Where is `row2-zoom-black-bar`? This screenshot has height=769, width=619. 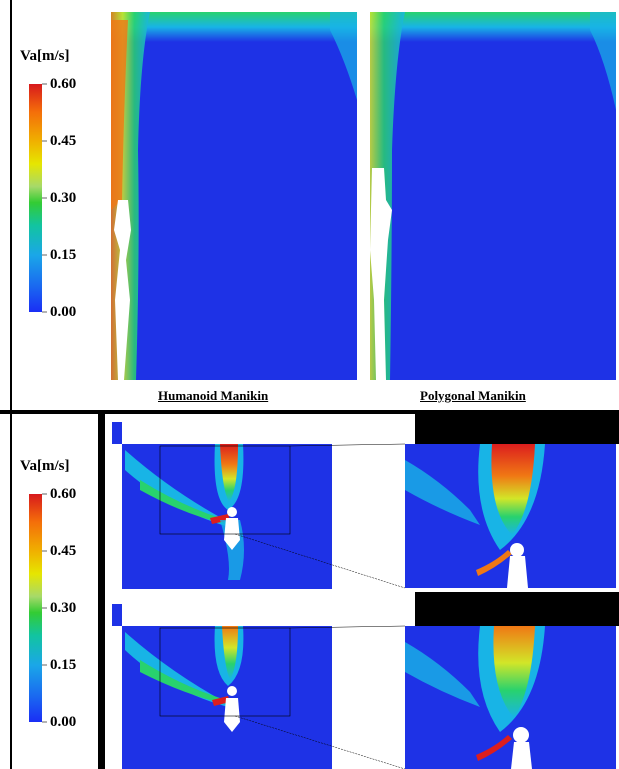 row2-zoom-black-bar is located at coordinates (517, 609).